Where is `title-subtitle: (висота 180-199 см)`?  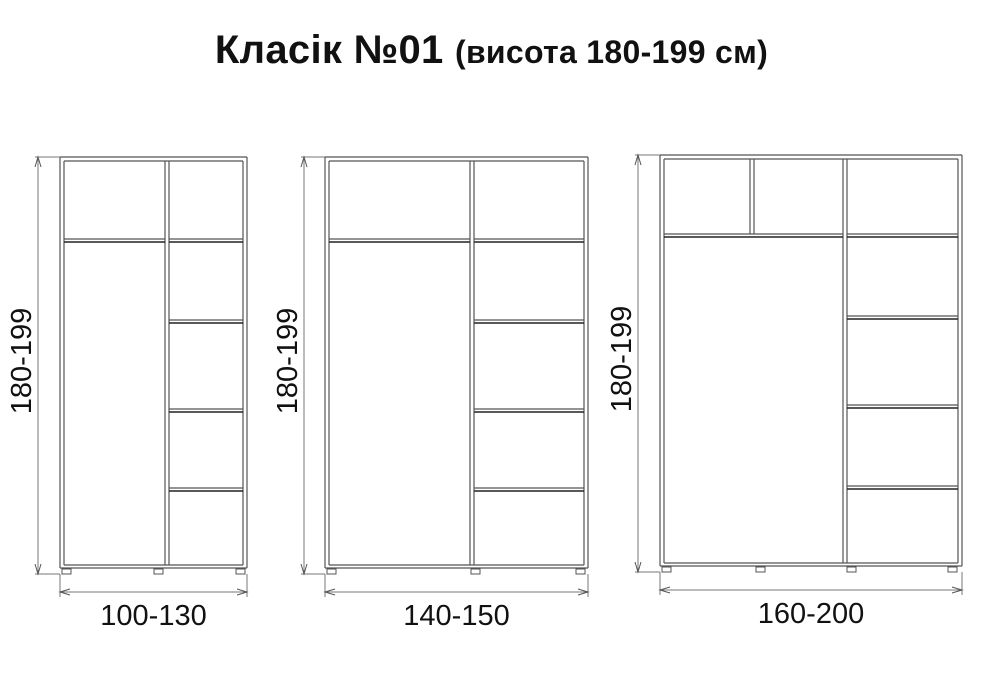
title-subtitle: (висота 180-199 см) is located at coordinates (612, 52).